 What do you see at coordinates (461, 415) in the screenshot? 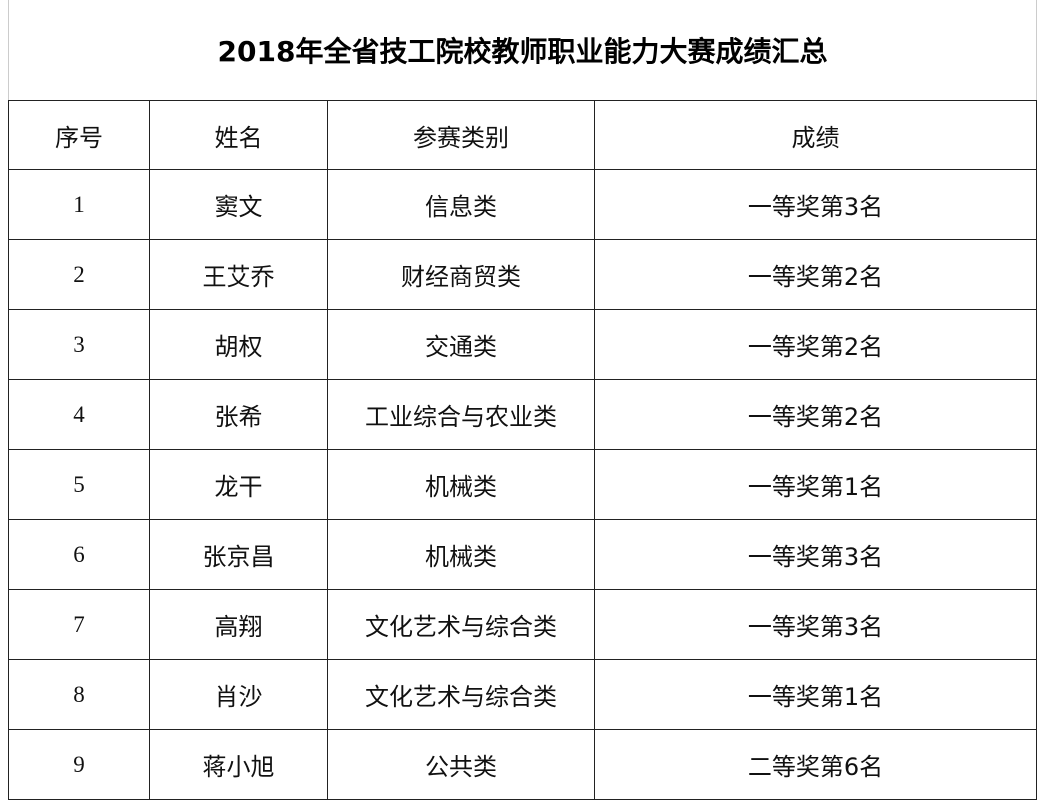
I see `table-cell: 工业综合与农业类` at bounding box center [461, 415].